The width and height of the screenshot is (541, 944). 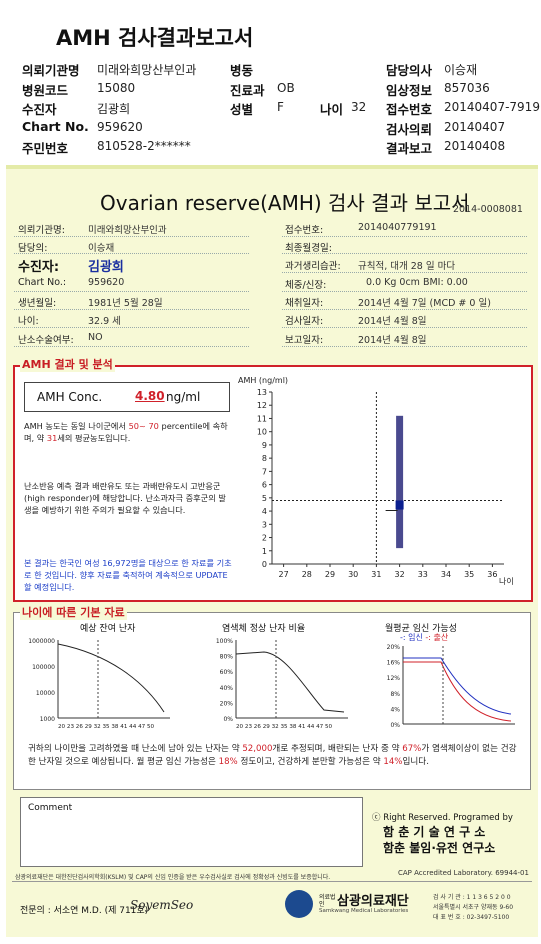 What do you see at coordinates (306, 285) in the screenshot?
I see `info-label: 체중/신장:` at bounding box center [306, 285].